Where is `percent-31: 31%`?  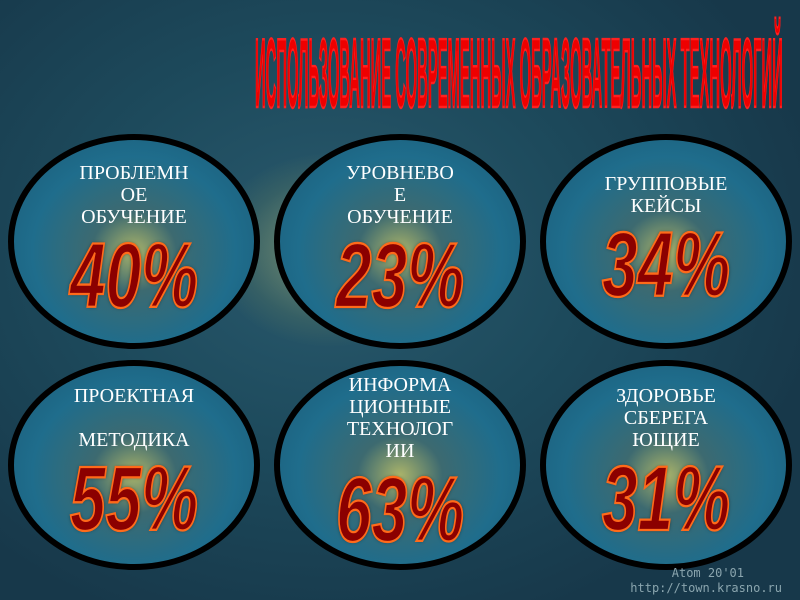
percent-31: 31% is located at coordinates (666, 498).